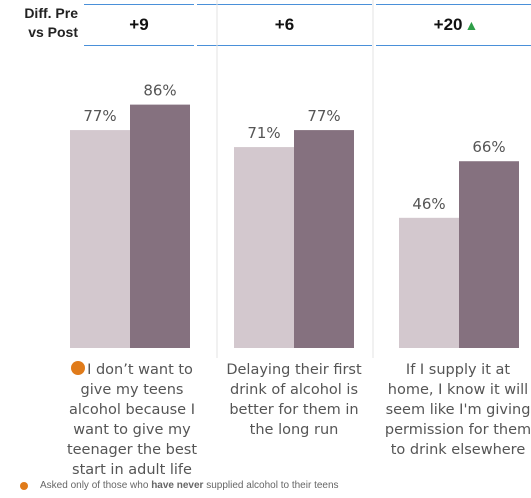 The height and width of the screenshot is (498, 531). Describe the element at coordinates (53, 32) in the screenshot. I see `diff-label-line2: vs Post` at that location.